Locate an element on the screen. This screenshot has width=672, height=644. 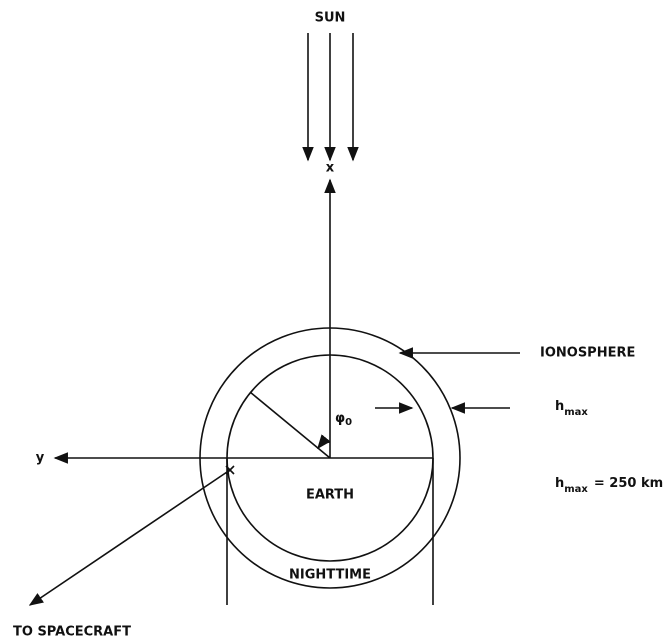
y-axis-label: y is located at coordinates (40, 458).